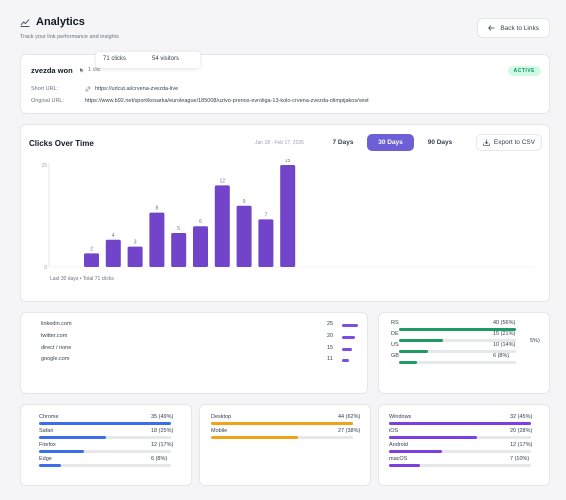 Image resolution: width=566 pixels, height=500 pixels. What do you see at coordinates (115, 59) in the screenshot?
I see `tooltip-clicks: 71 clicks` at bounding box center [115, 59].